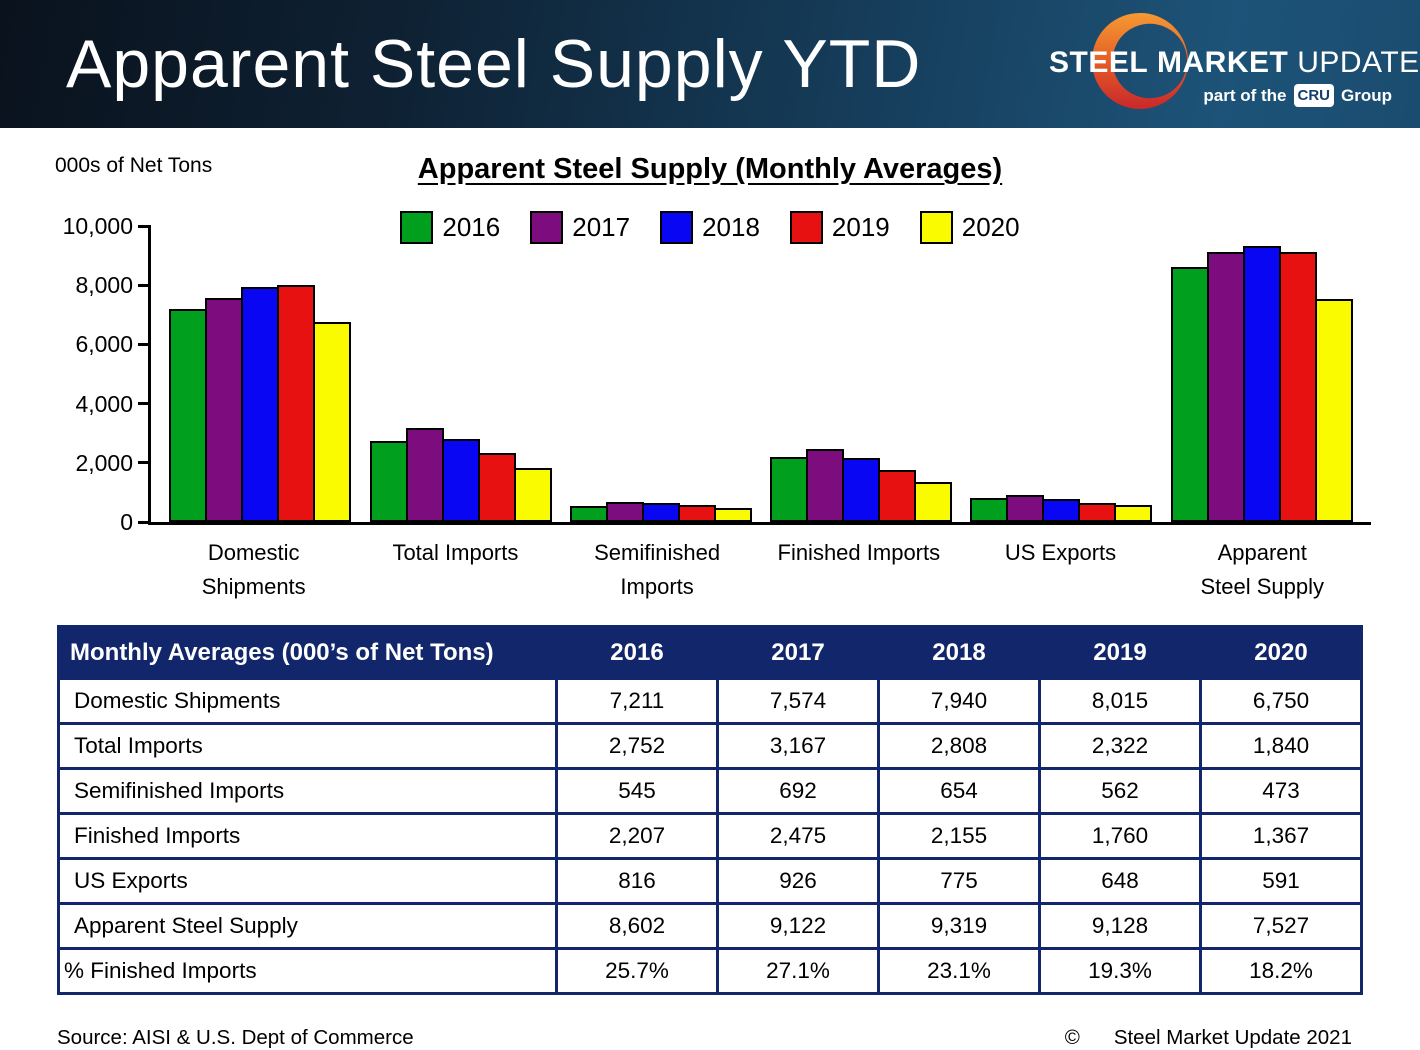 This screenshot has height=1050, width=1420. What do you see at coordinates (1120, 791) in the screenshot?
I see `table-cell-value: 562` at bounding box center [1120, 791].